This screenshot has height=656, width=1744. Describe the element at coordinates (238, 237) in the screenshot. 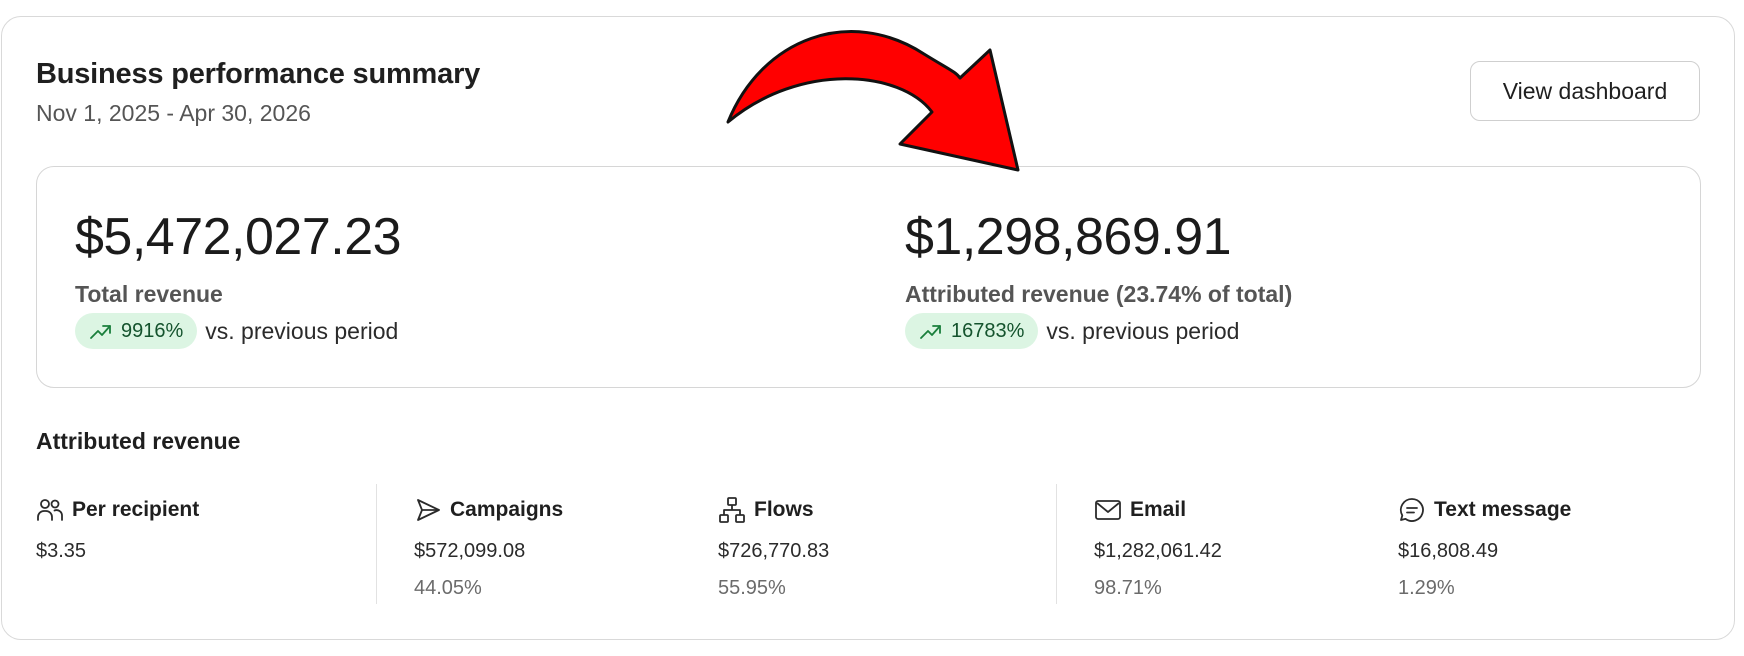

I see `total-revenue-amount: $5,472,027.23` at that location.